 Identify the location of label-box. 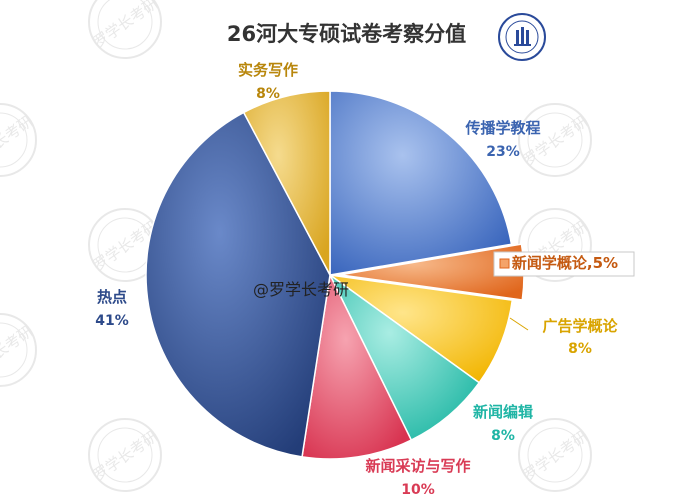
(564, 264).